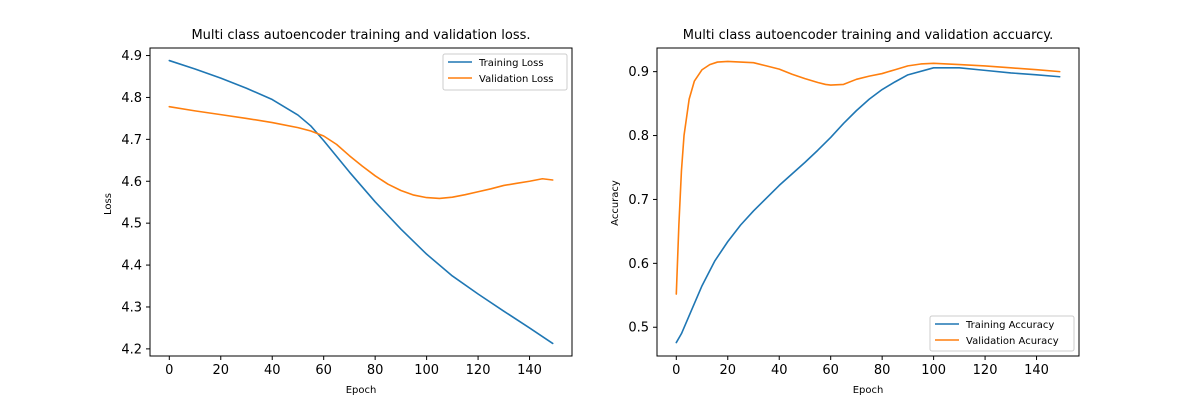 Image resolution: width=1200 pixels, height=400 pixels. What do you see at coordinates (131, 56) in the screenshot?
I see `loss-y-tick-label: 4.9` at bounding box center [131, 56].